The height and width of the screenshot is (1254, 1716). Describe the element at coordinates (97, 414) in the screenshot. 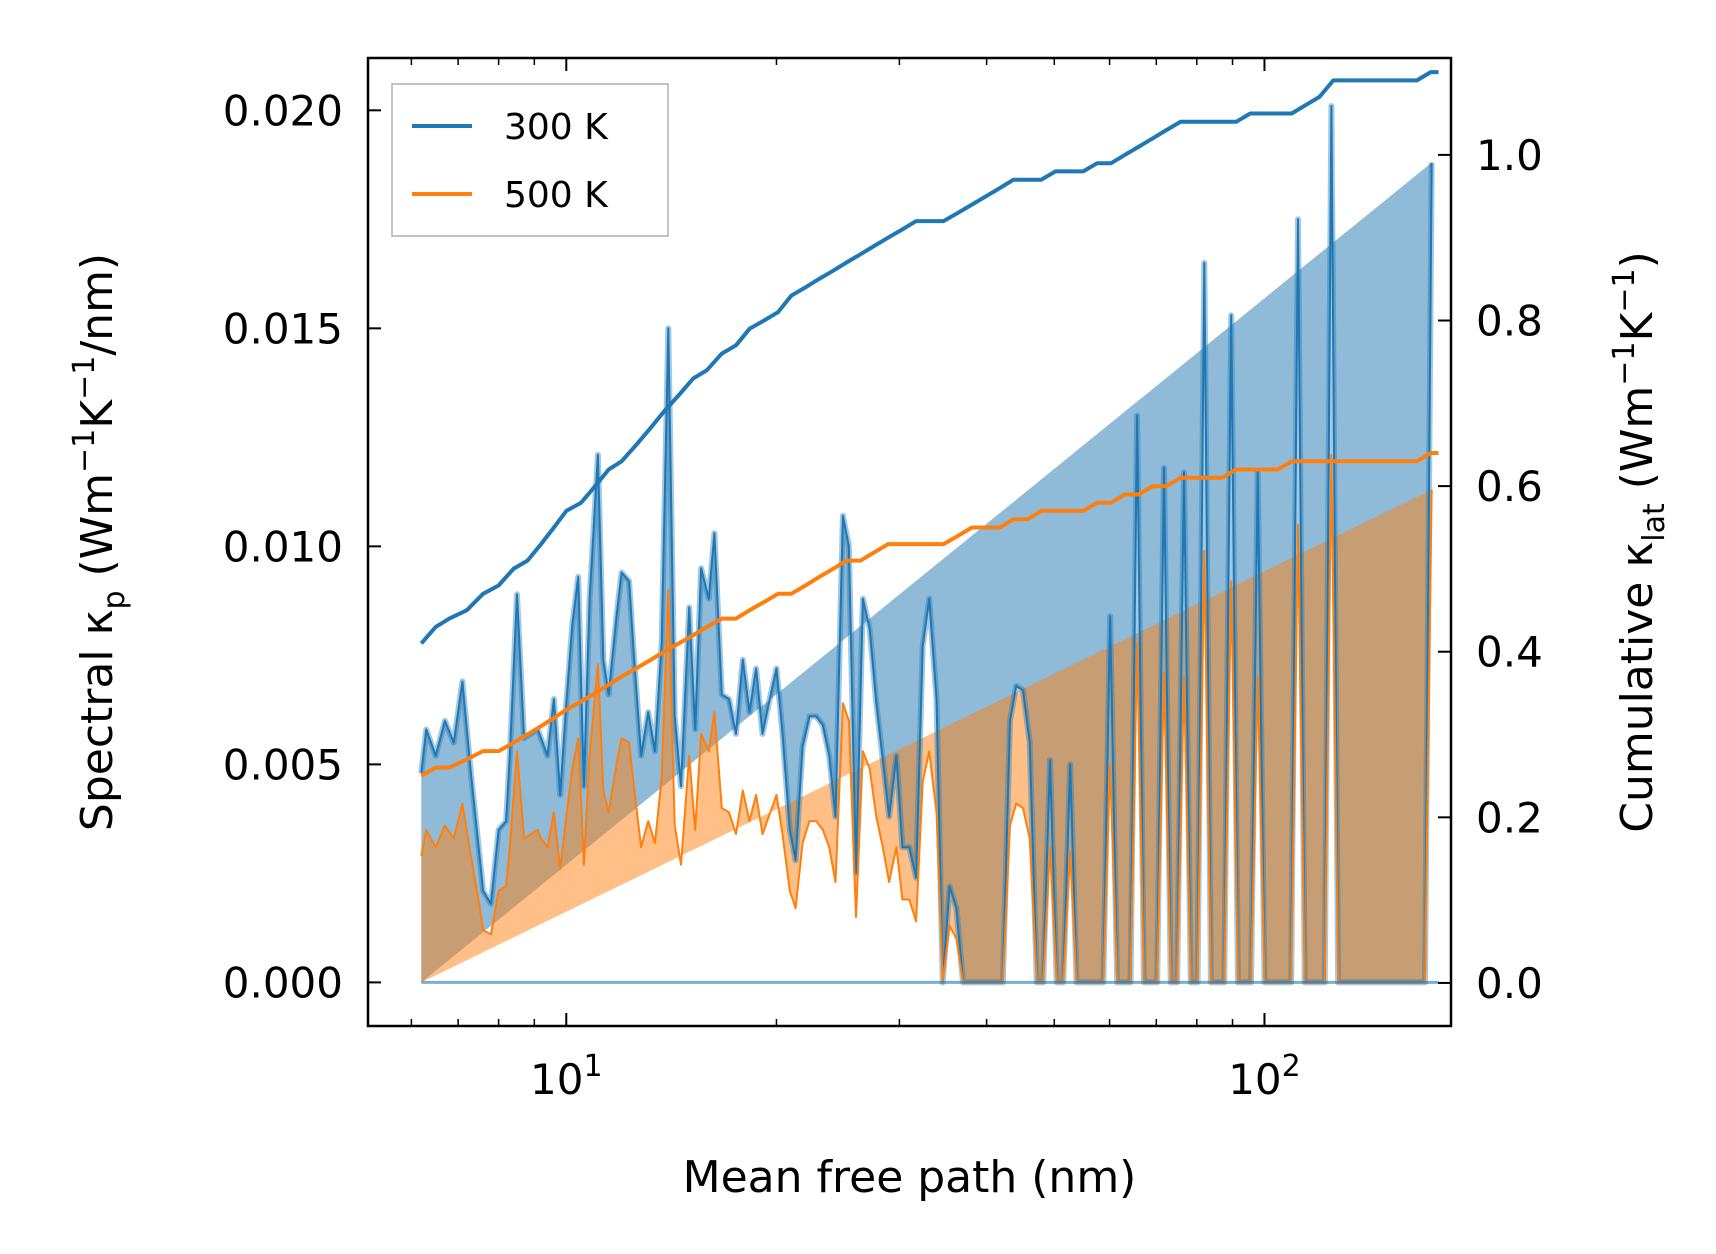

I see `y-left-axis-title-mid: K` at that location.